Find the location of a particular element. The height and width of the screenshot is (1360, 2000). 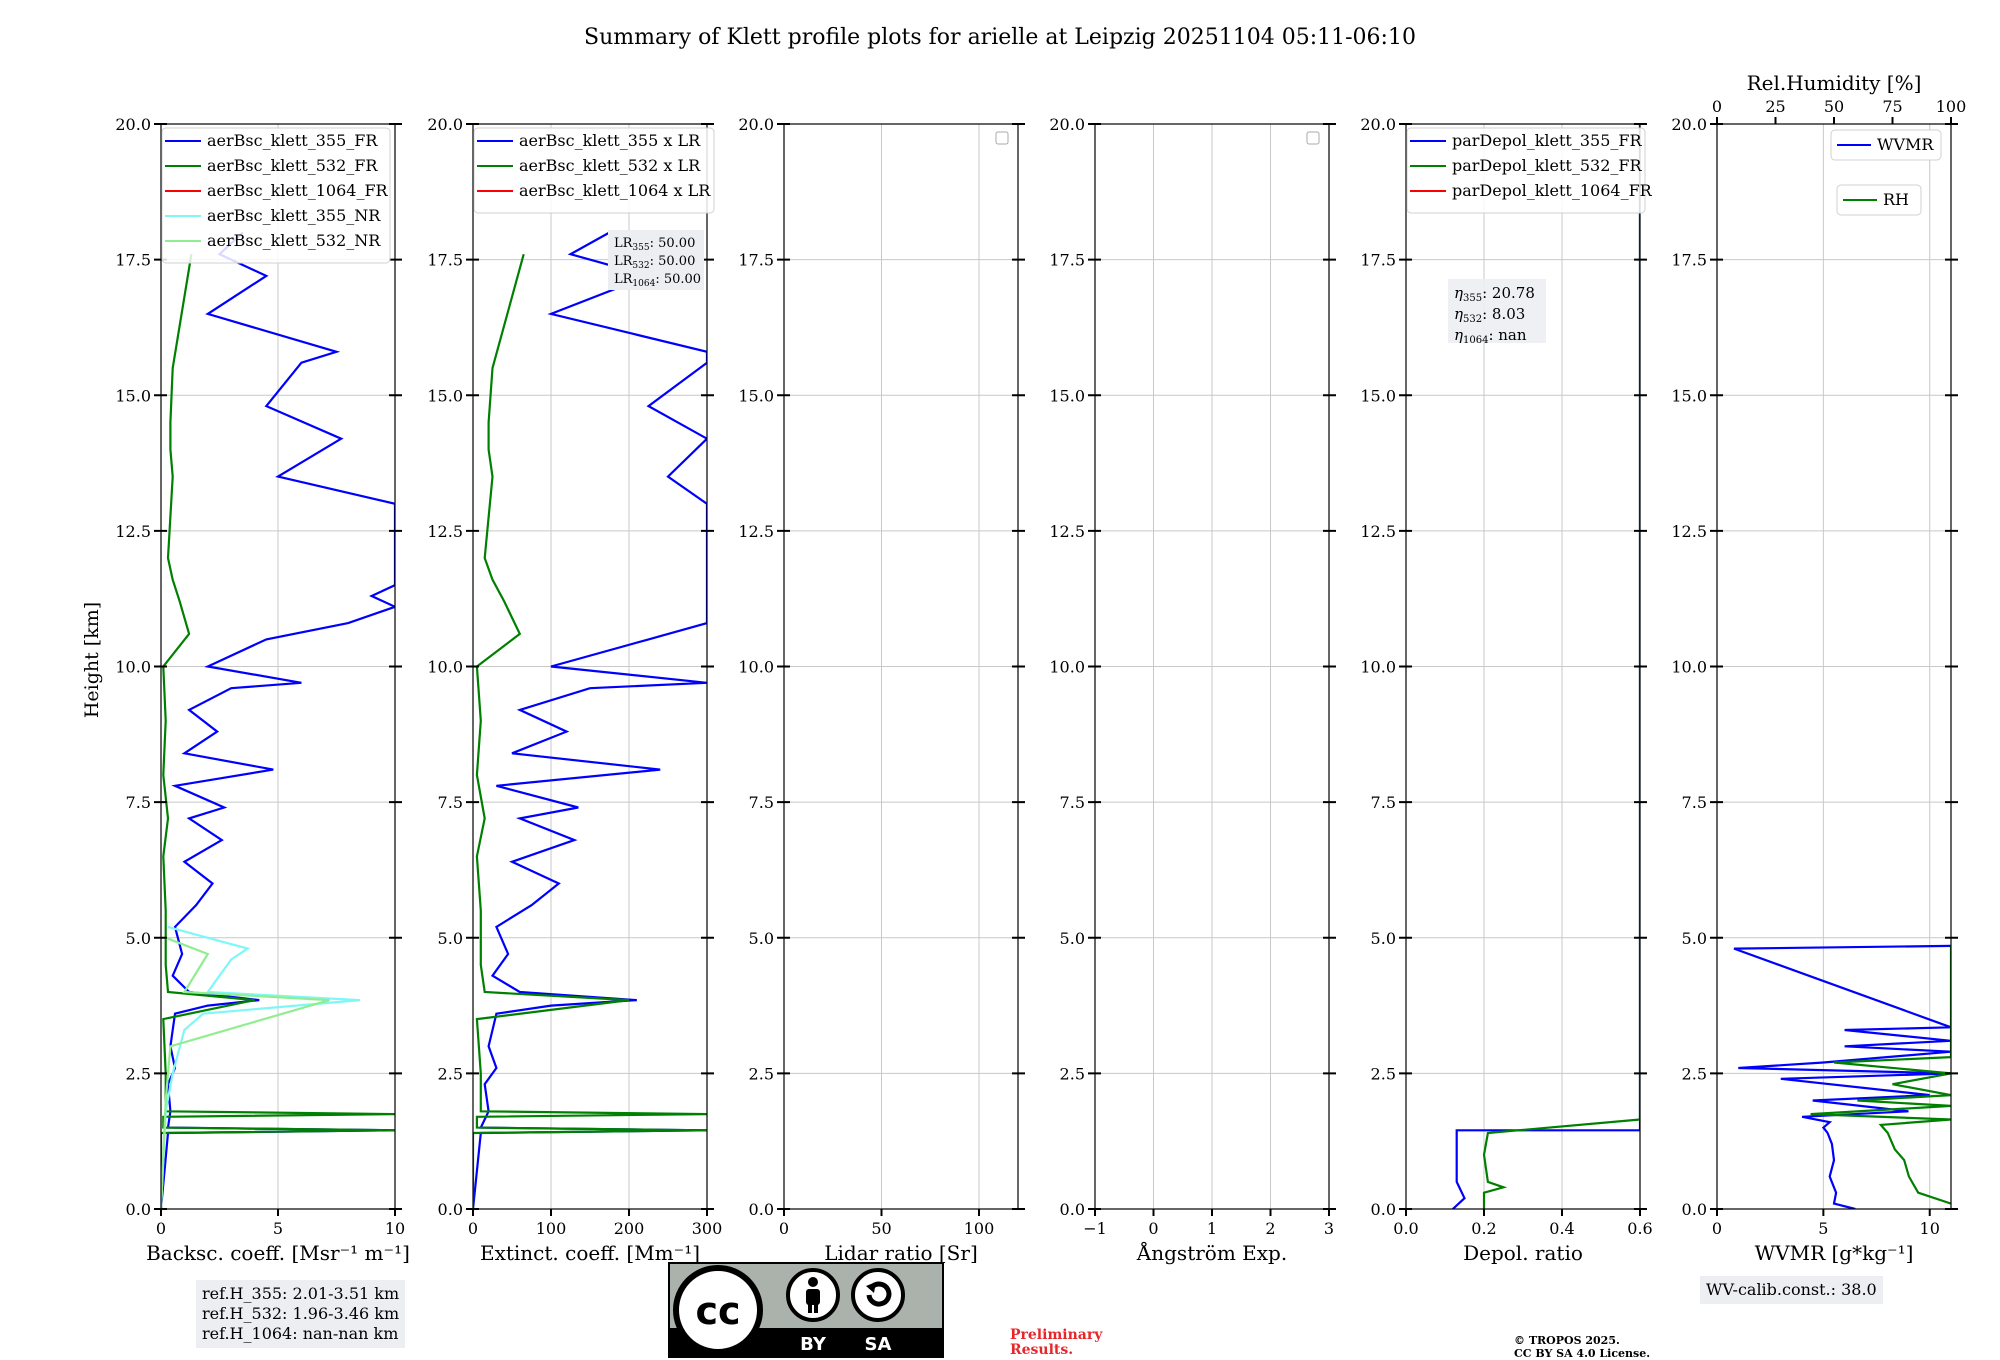

top-x-tick-label: 100 is located at coordinates (1951, 106).